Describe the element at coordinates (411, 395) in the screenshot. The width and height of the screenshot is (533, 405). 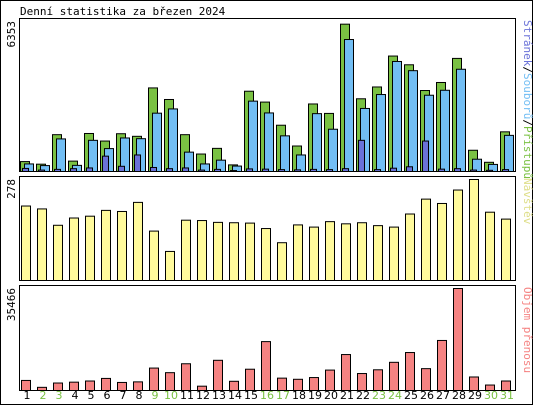
I see `x-tick-label: 25` at that location.